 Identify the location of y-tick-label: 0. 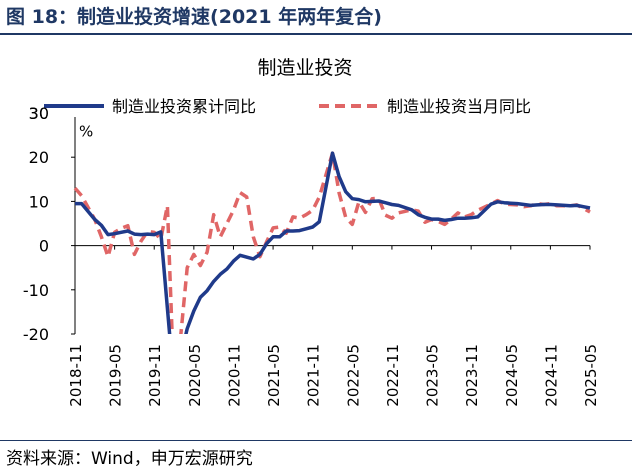
(44, 246).